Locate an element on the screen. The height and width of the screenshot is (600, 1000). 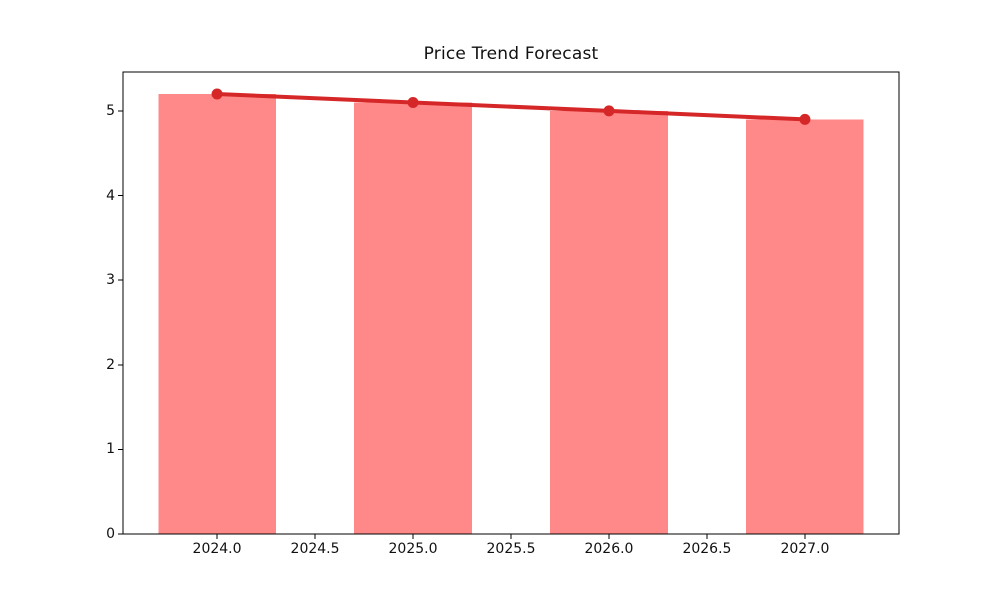
y-tick-label-4: 4 is located at coordinates (110, 195).